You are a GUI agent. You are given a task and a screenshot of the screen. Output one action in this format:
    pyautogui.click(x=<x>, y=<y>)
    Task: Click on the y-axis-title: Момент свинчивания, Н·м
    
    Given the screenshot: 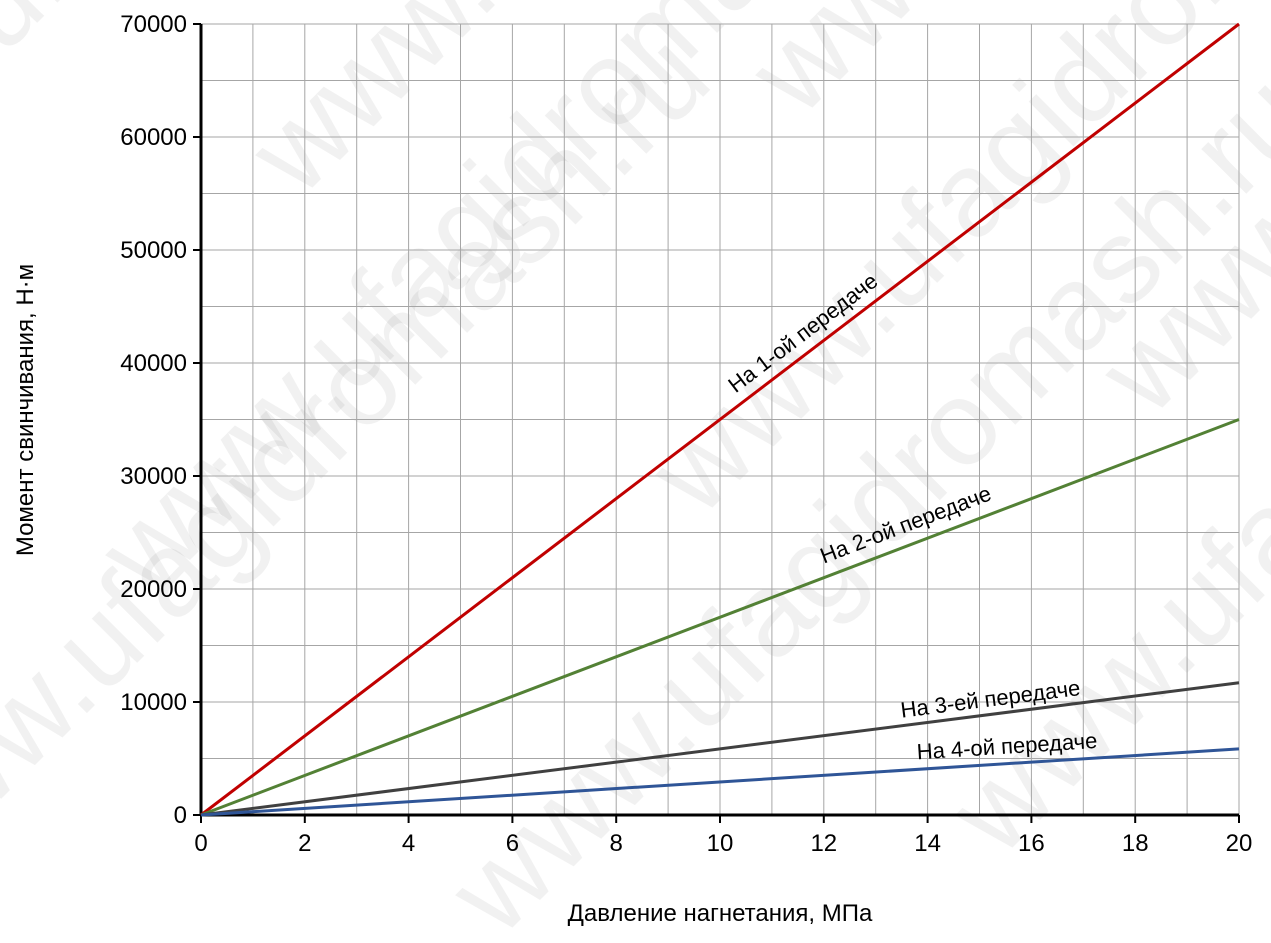 What is the action you would take?
    pyautogui.click(x=25, y=410)
    